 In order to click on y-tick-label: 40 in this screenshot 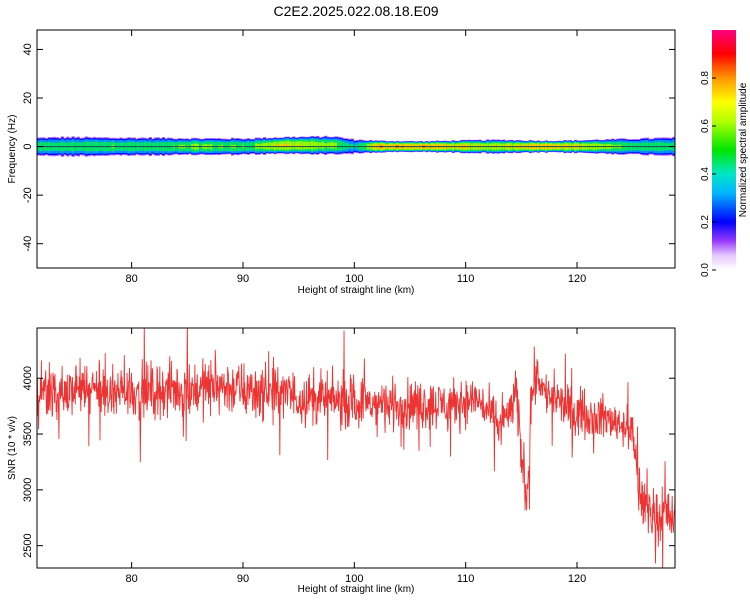, I will do `click(28, 49)`.